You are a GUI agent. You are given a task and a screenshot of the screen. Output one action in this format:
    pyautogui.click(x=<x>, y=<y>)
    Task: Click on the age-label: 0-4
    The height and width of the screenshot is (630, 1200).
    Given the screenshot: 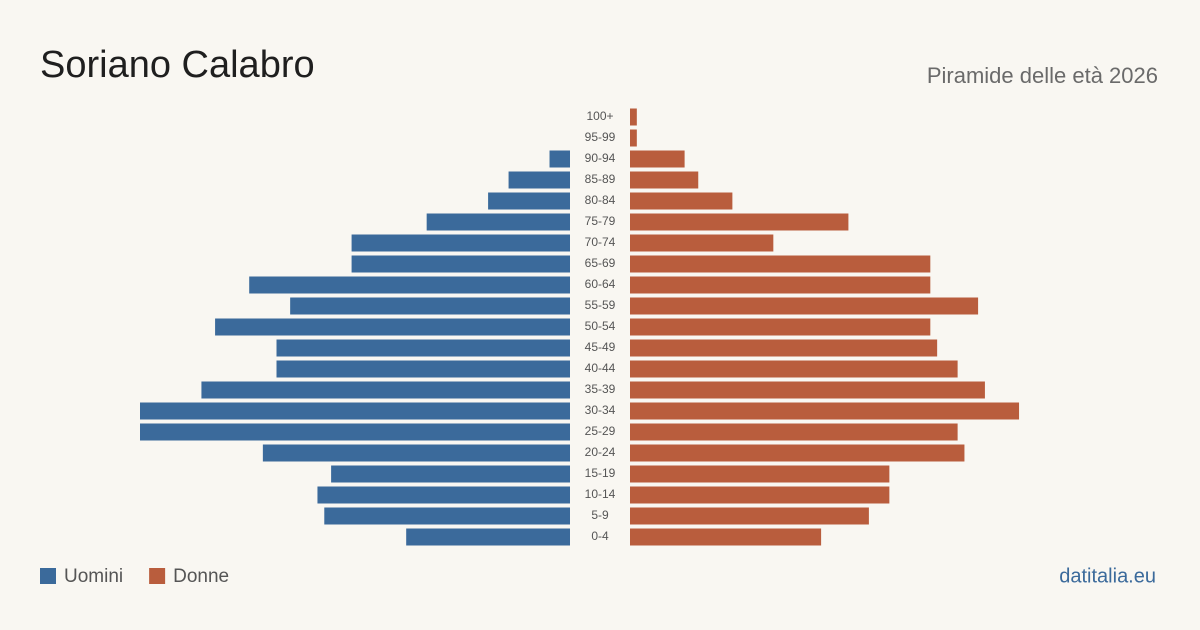 What is the action you would take?
    pyautogui.click(x=600, y=536)
    